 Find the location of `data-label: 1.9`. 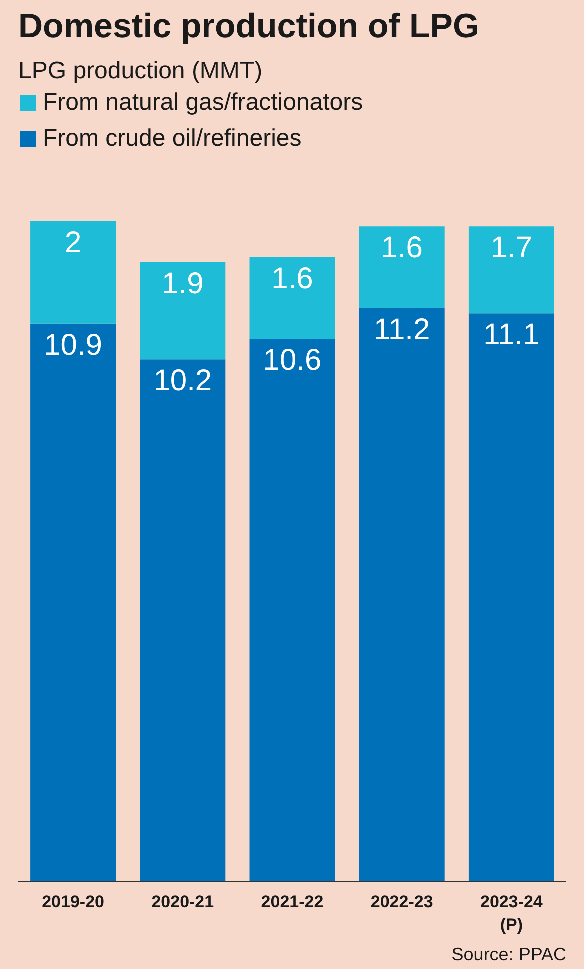

data-label: 1.9 is located at coordinates (183, 283).